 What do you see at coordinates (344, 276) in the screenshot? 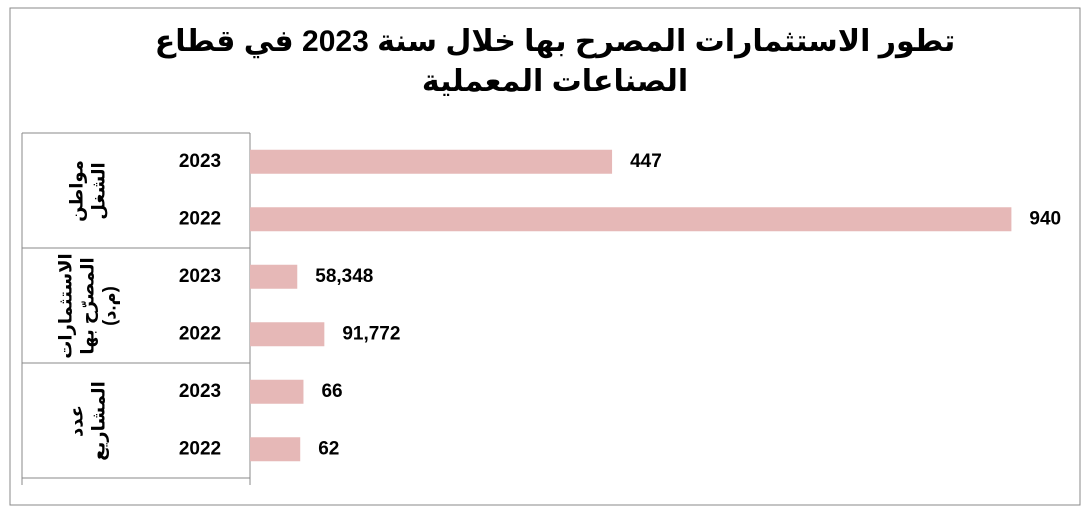
I see `data-label: 58,348` at bounding box center [344, 276].